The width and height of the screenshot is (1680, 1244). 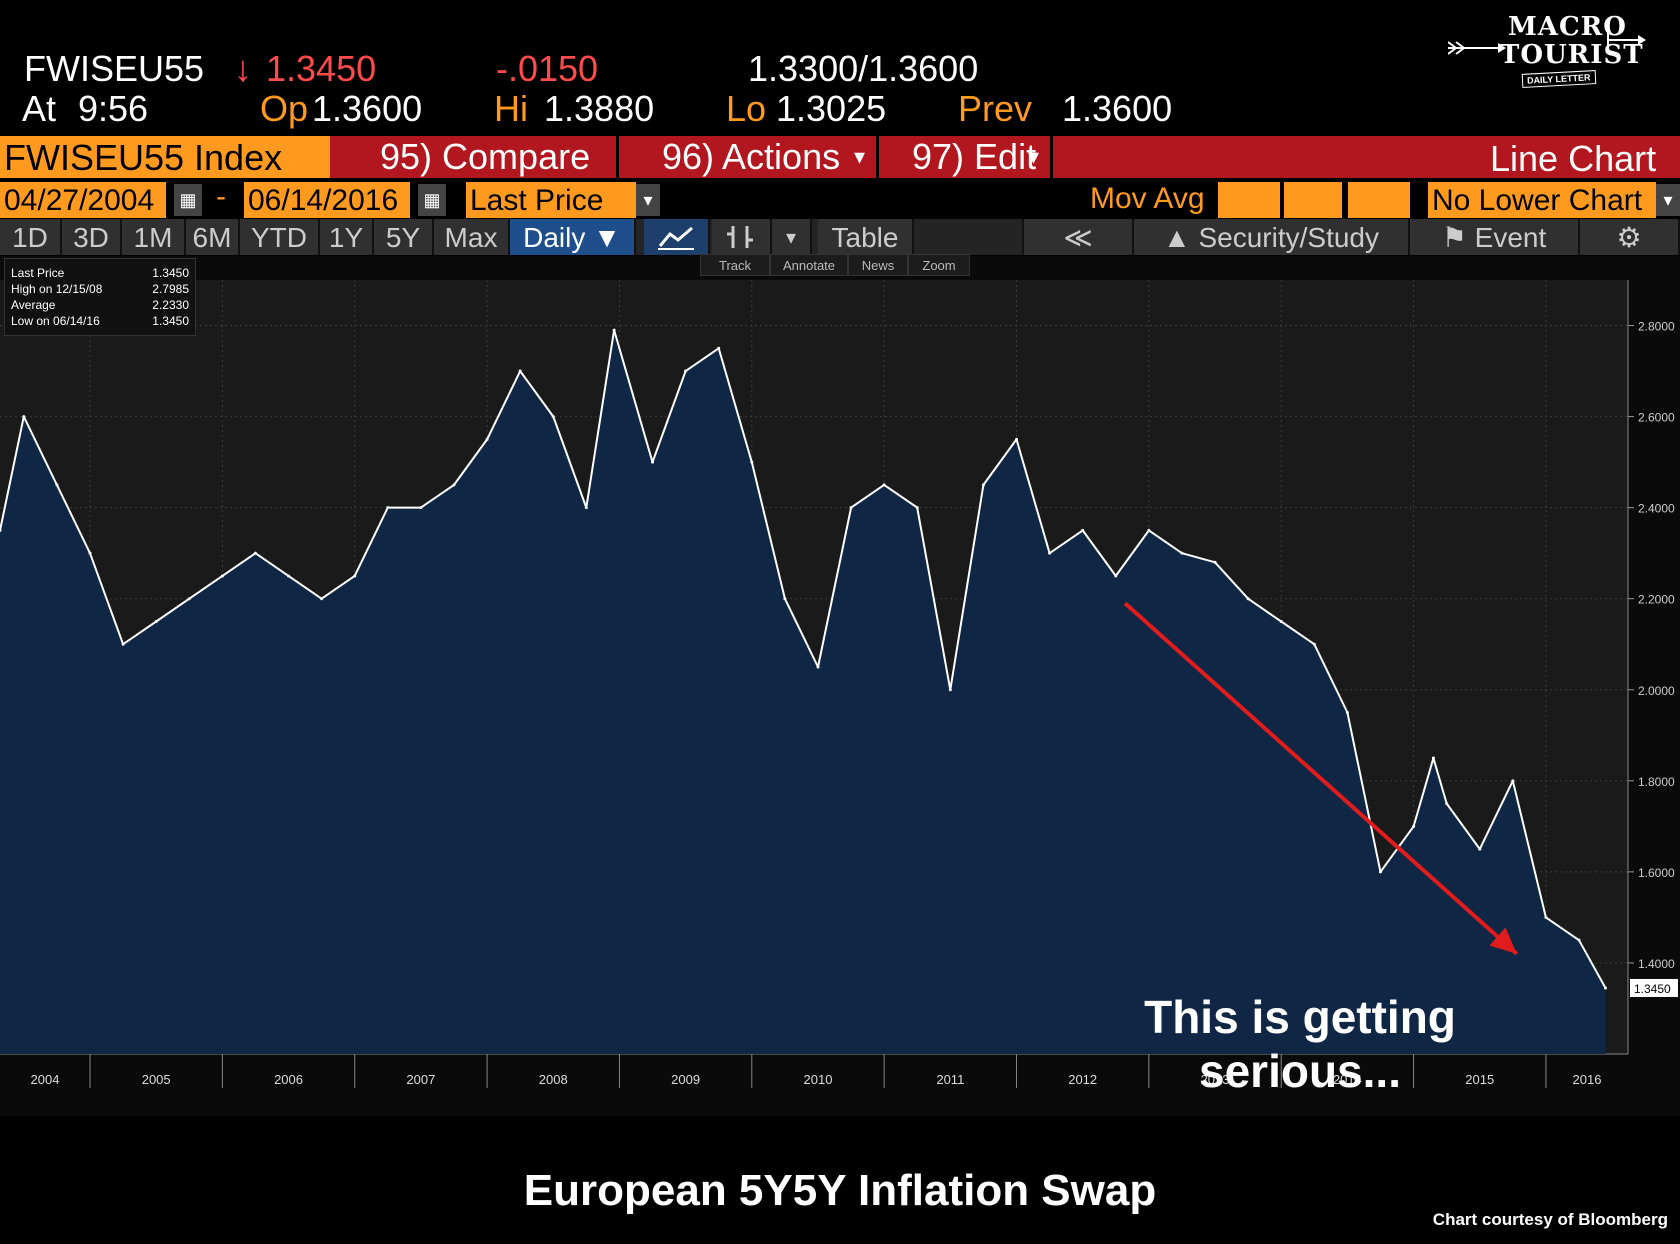 I want to click on event-button: ⚑ Event, so click(x=1495, y=237).